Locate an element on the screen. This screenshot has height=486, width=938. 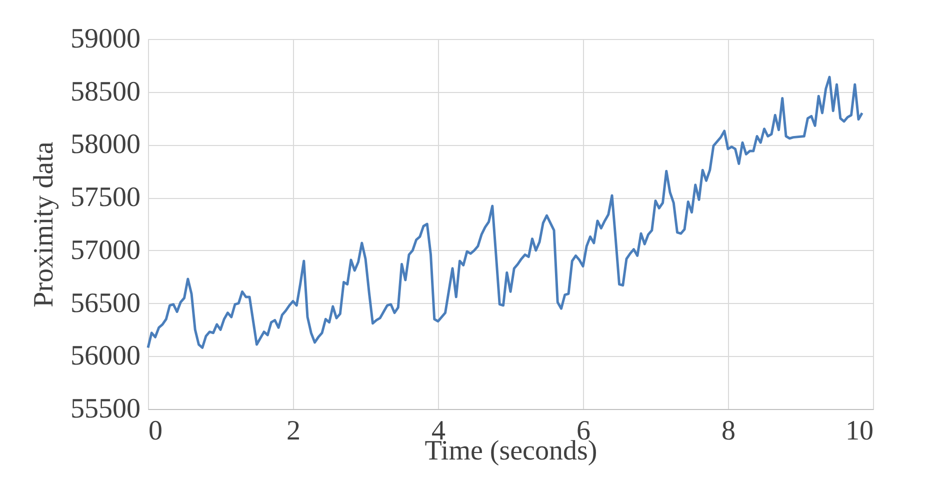
y-tick-label: 56000 is located at coordinates (105, 356).